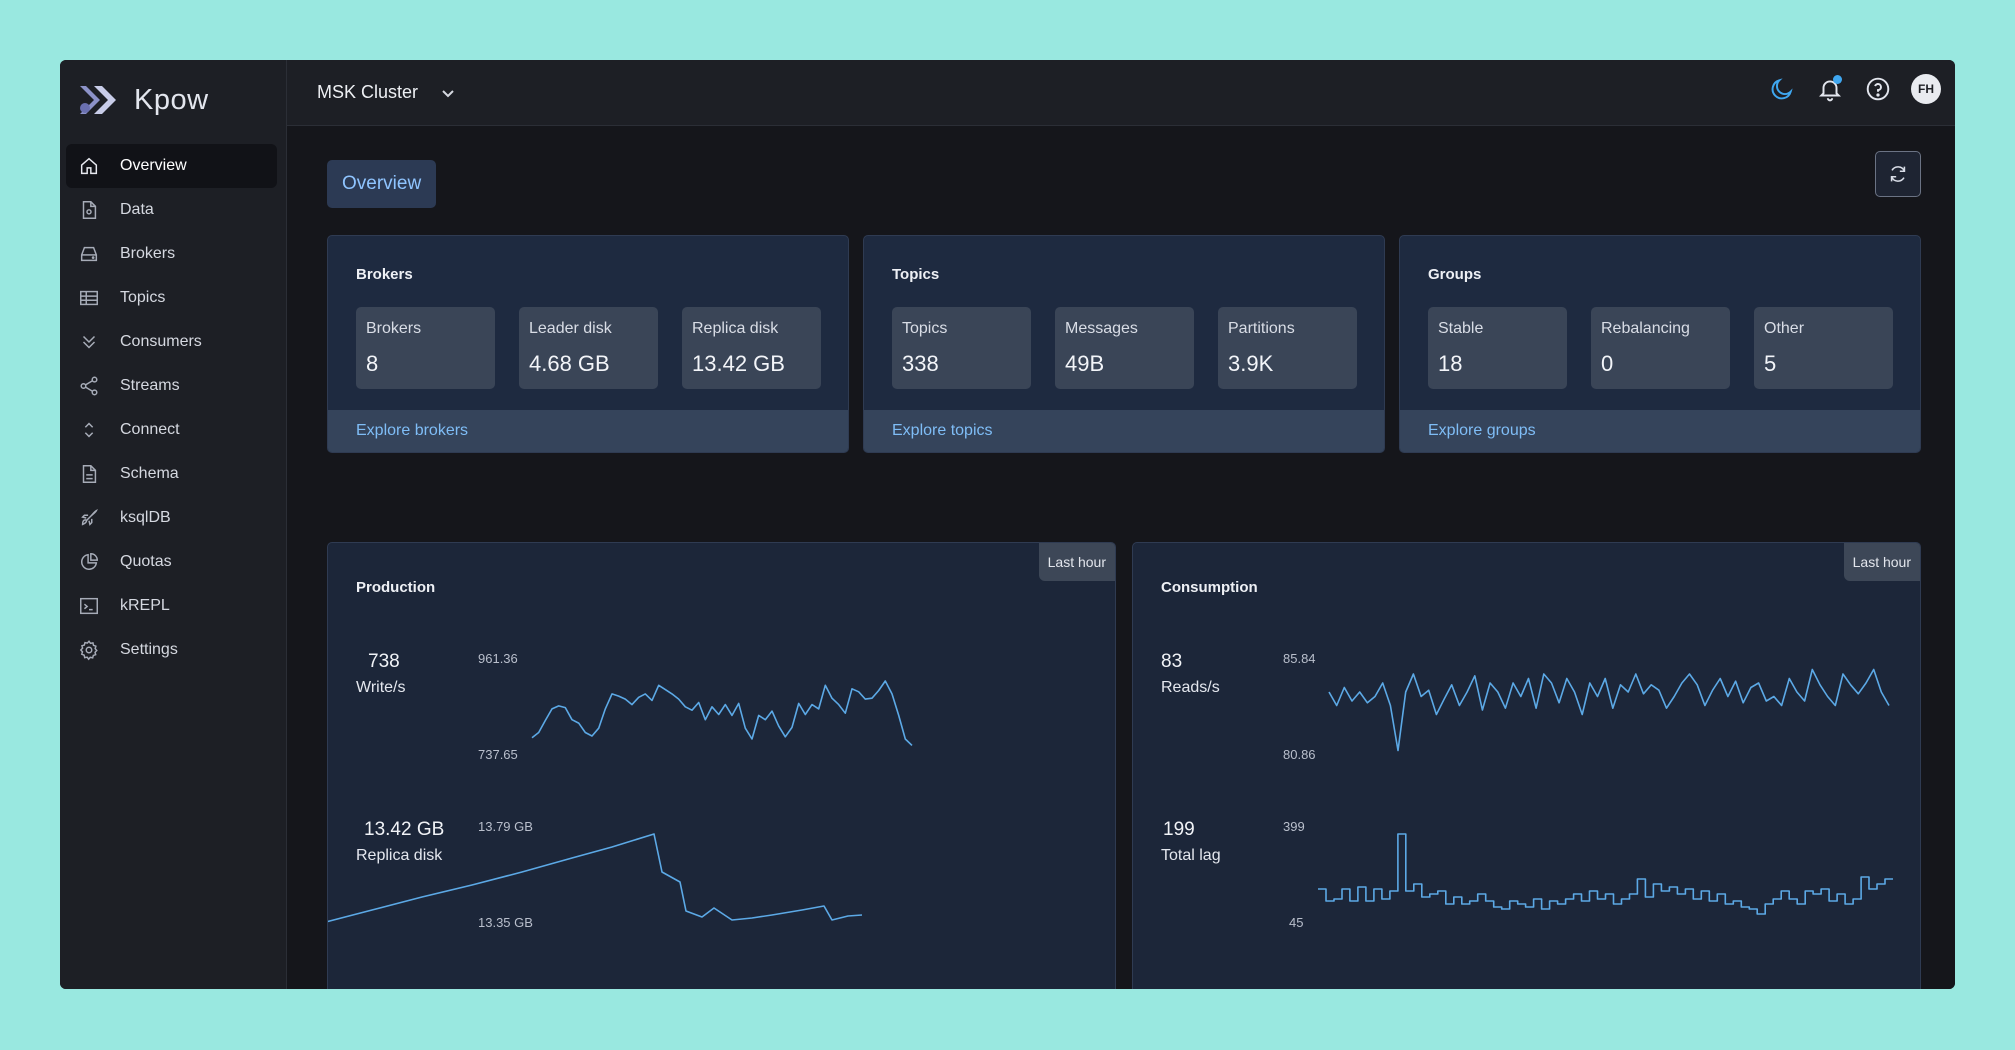  I want to click on explore-topics-link: Explore topics, so click(942, 430).